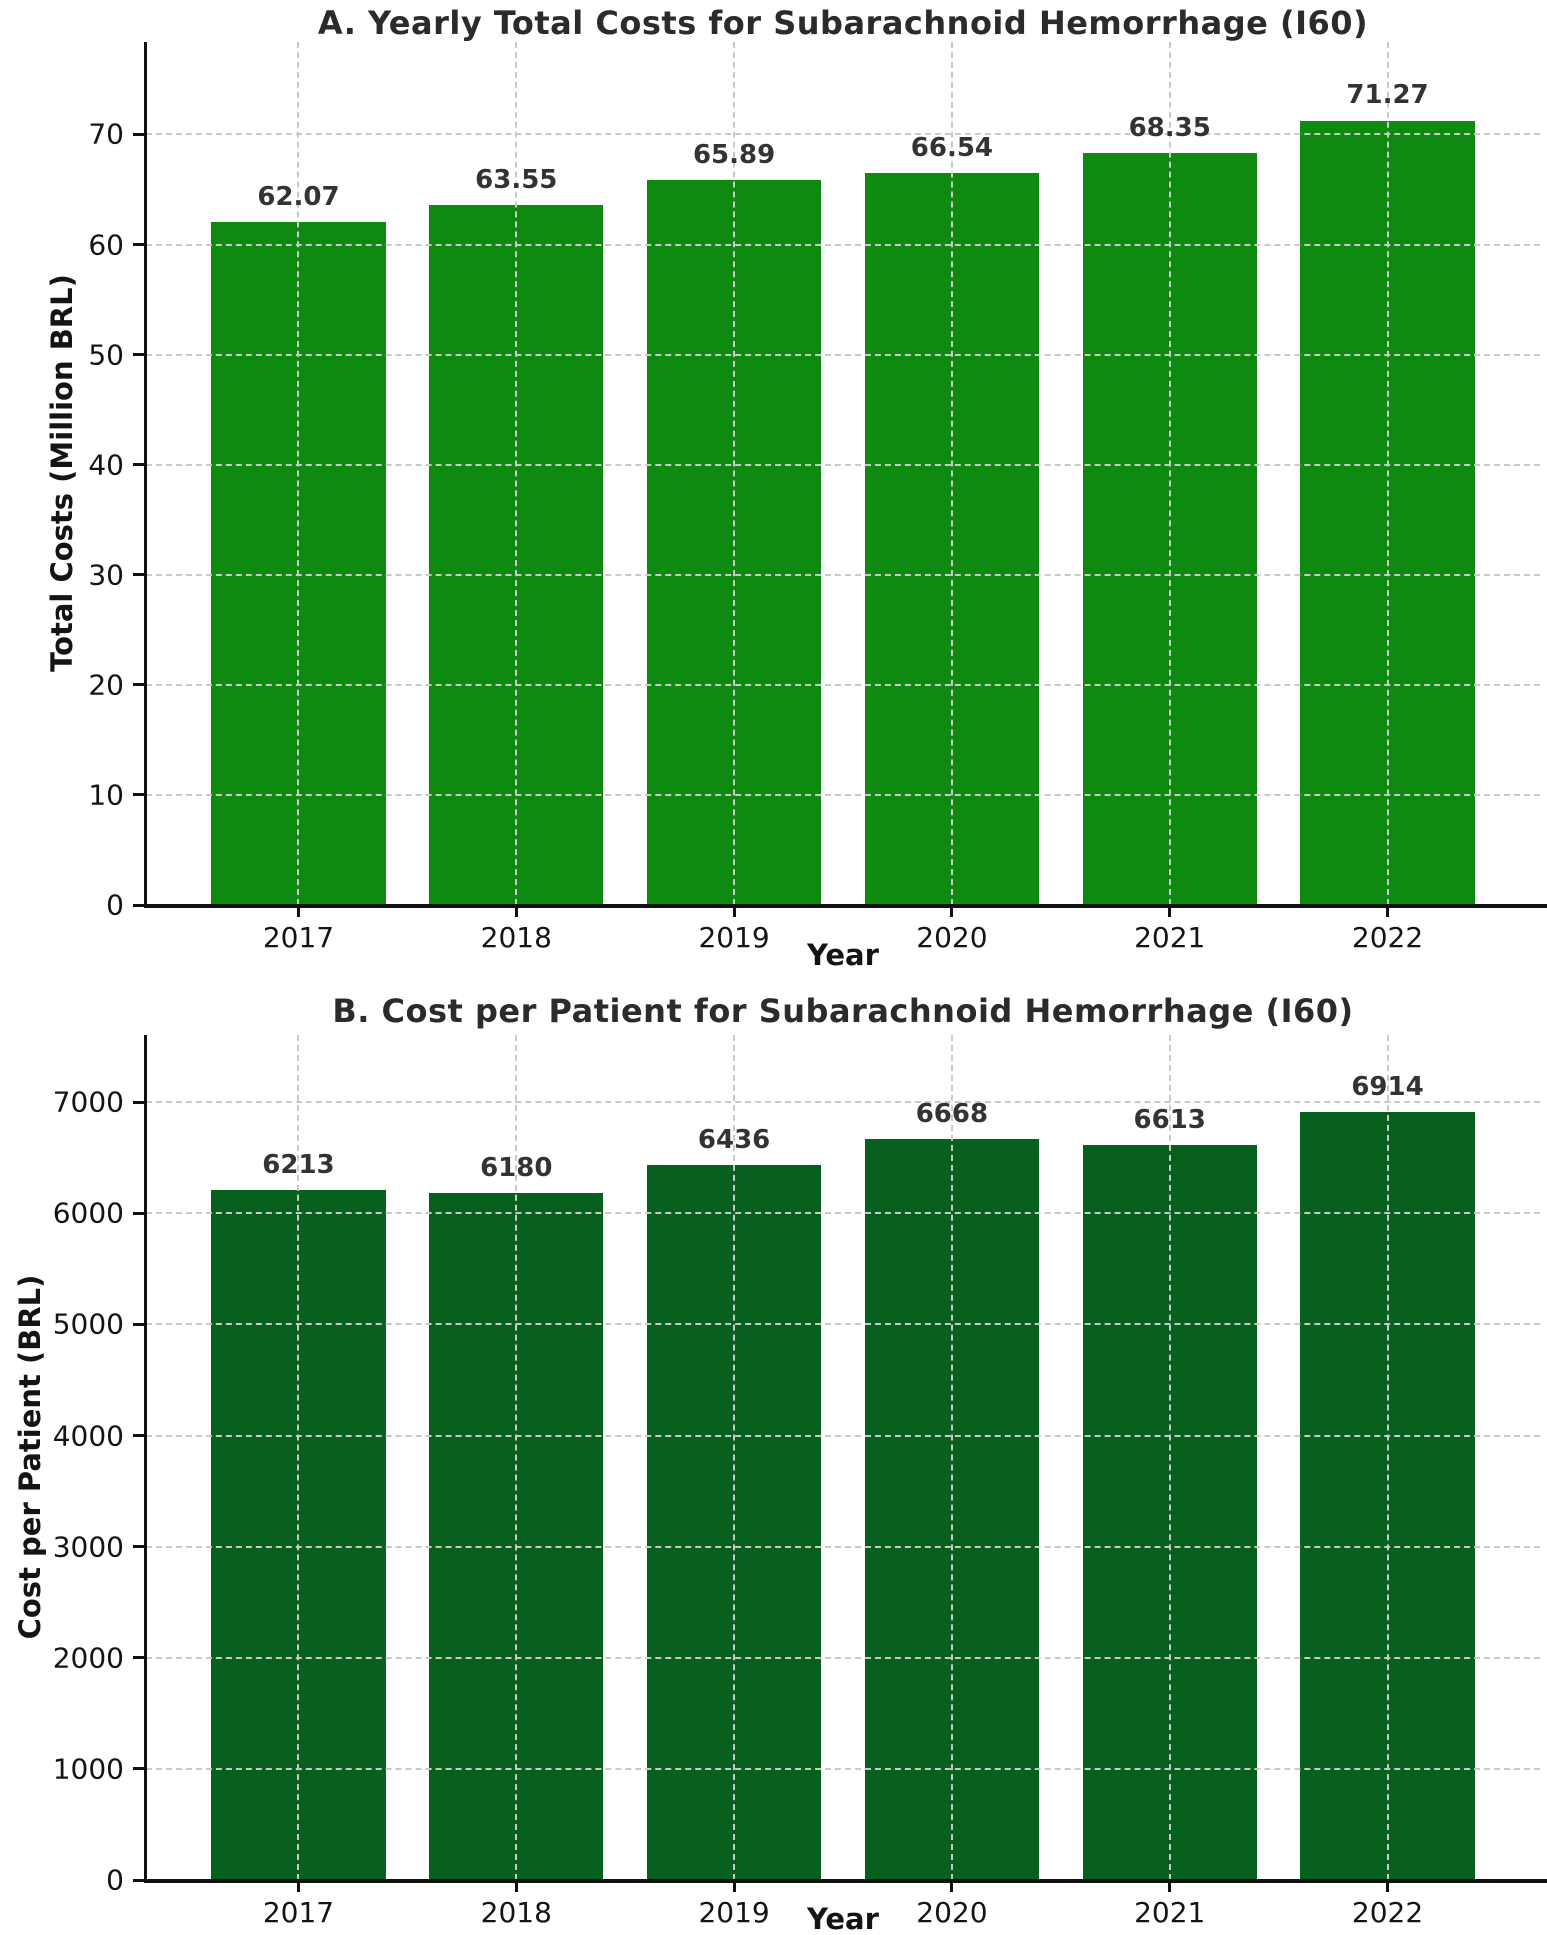 This screenshot has width=1547, height=1935. I want to click on bar-value-label: 62.07, so click(298, 196).